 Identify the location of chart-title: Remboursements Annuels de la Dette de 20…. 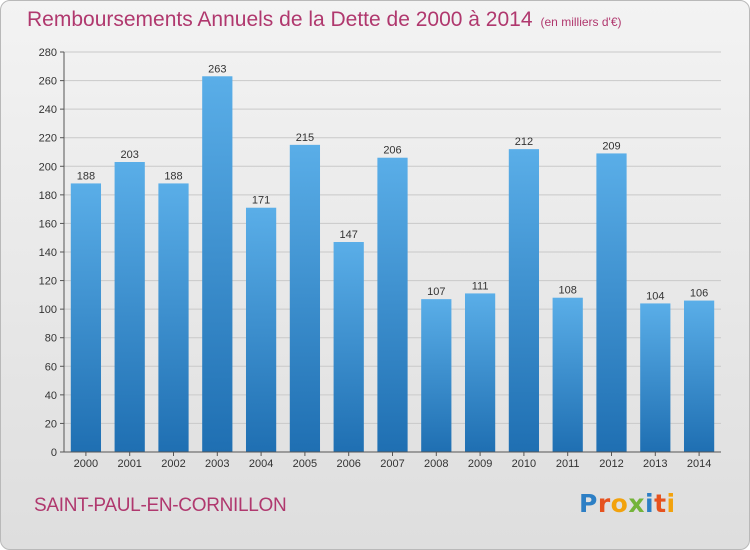
(324, 20).